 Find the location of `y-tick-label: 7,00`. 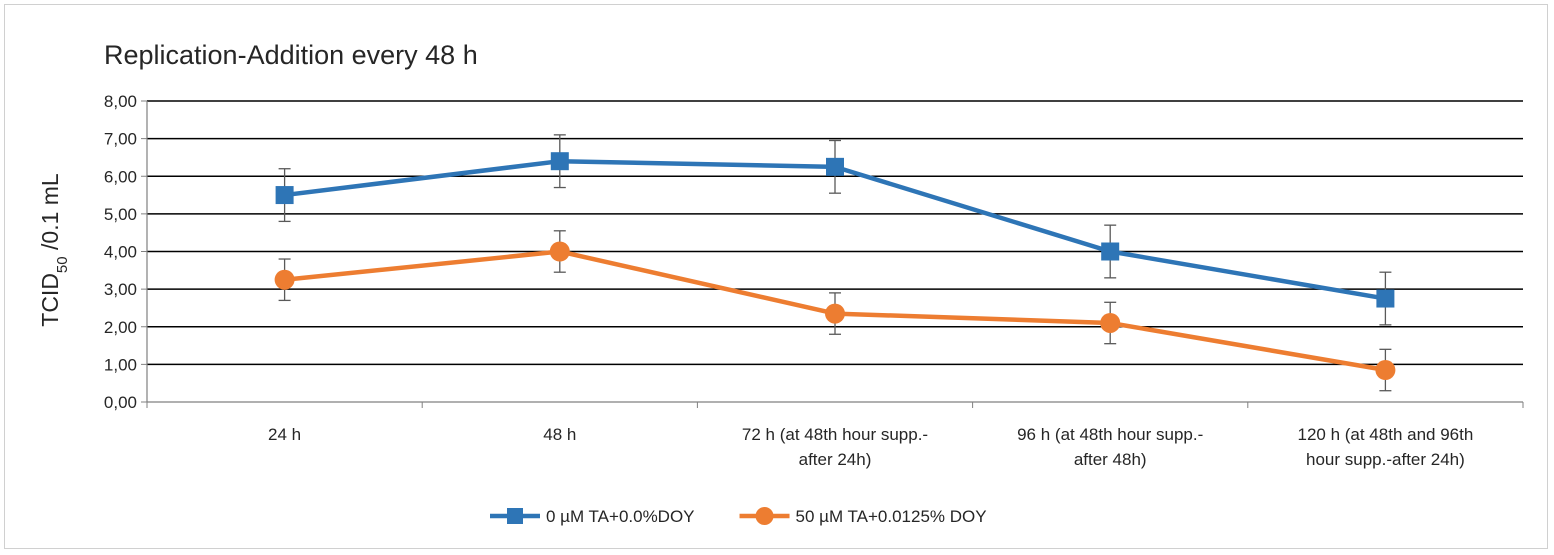

y-tick-label: 7,00 is located at coordinates (120, 139).